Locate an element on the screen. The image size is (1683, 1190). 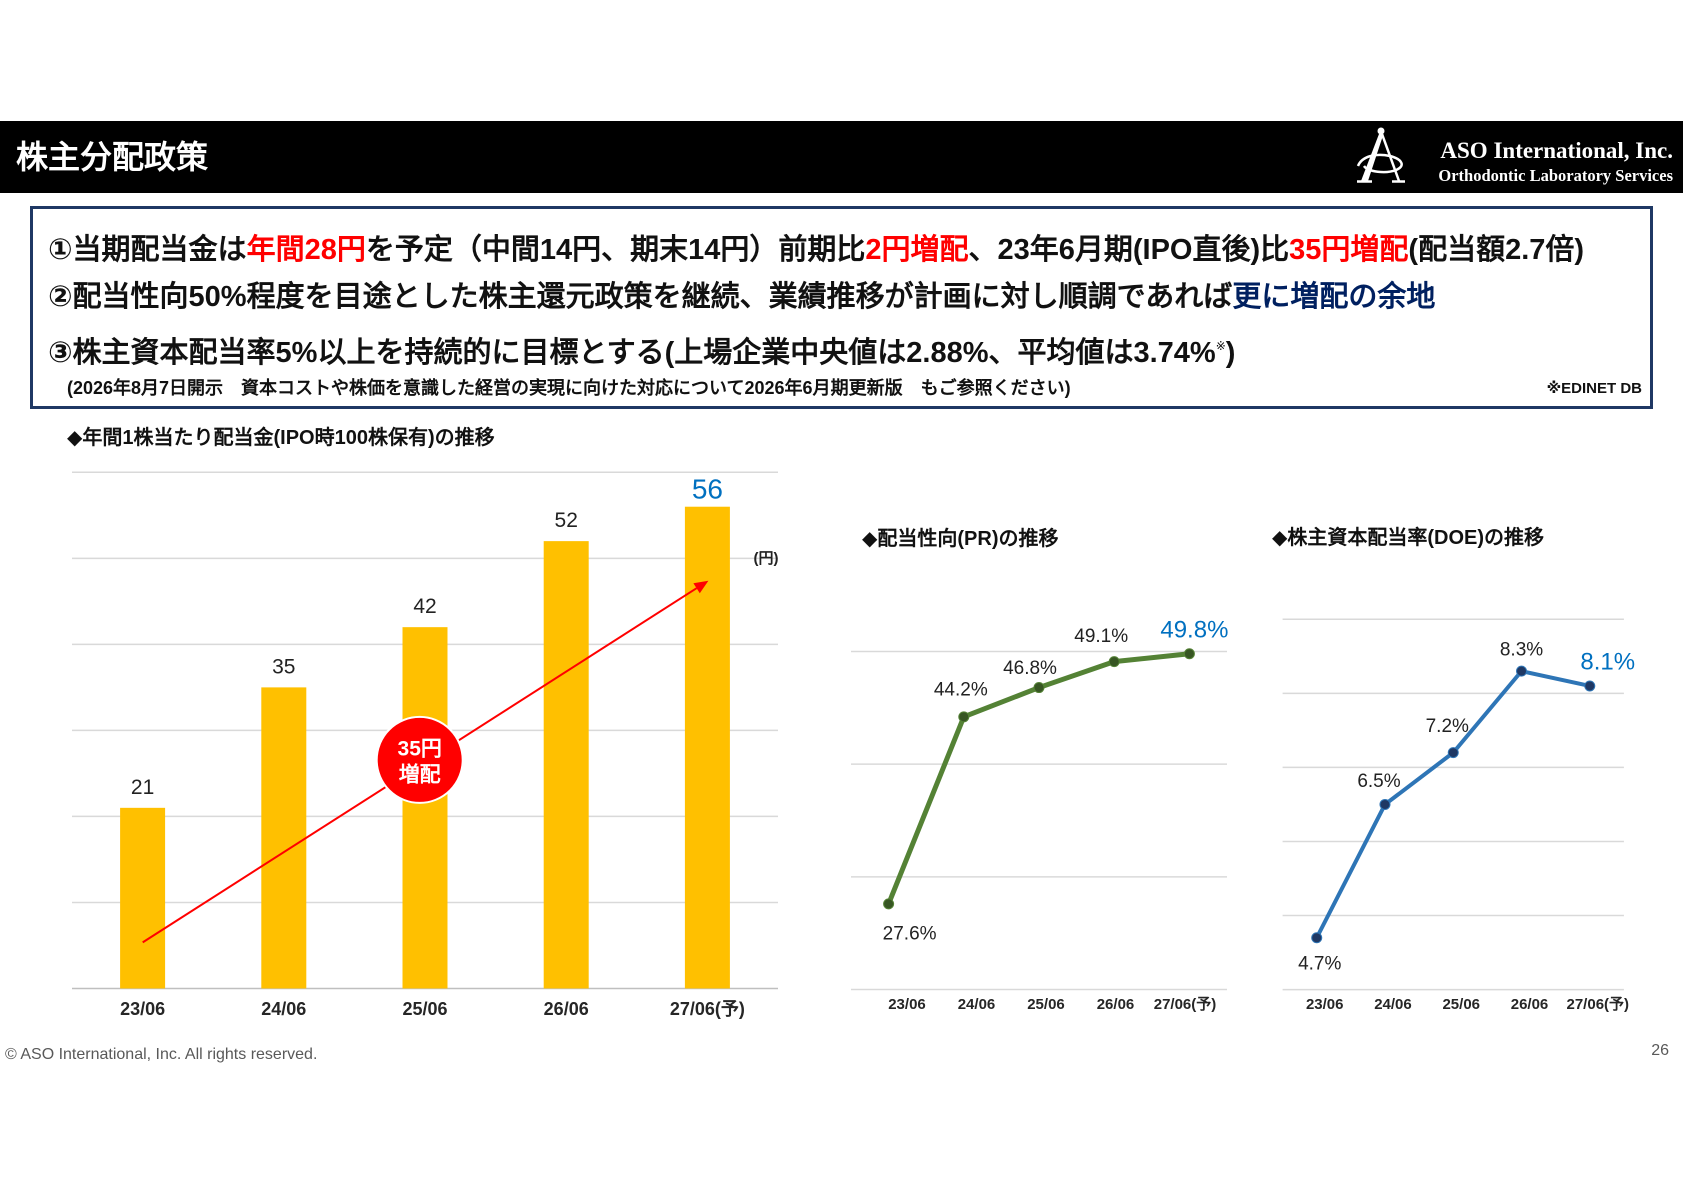
bar-value-label: 56 is located at coordinates (707, 489).